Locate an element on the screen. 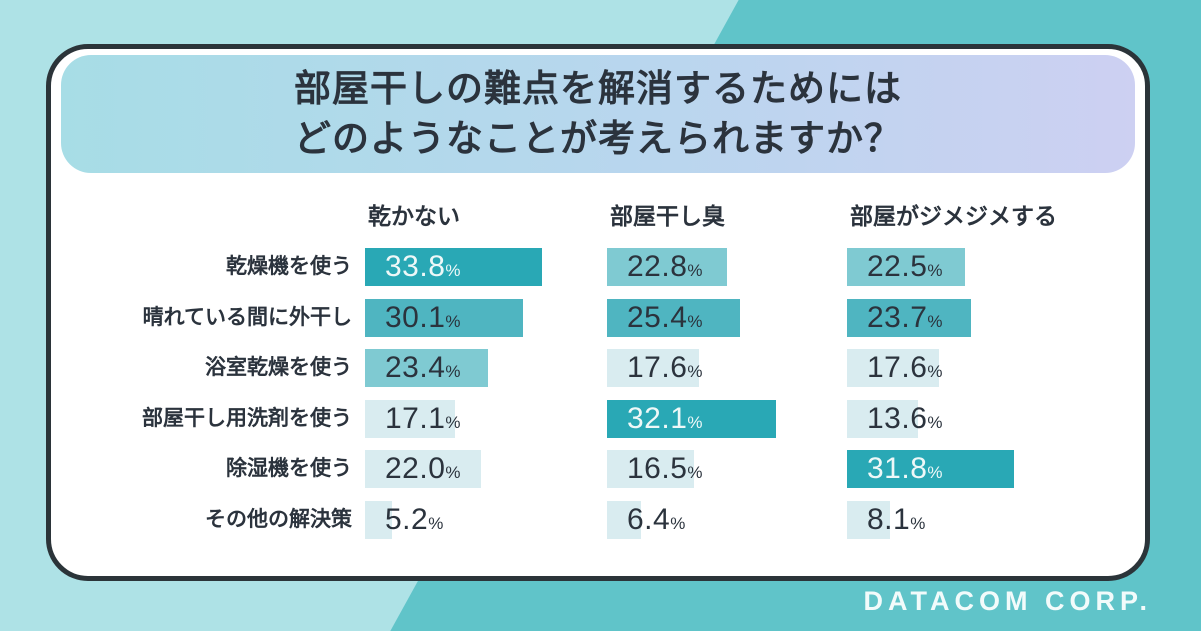  bar-value-label: 30.1% is located at coordinates (423, 317).